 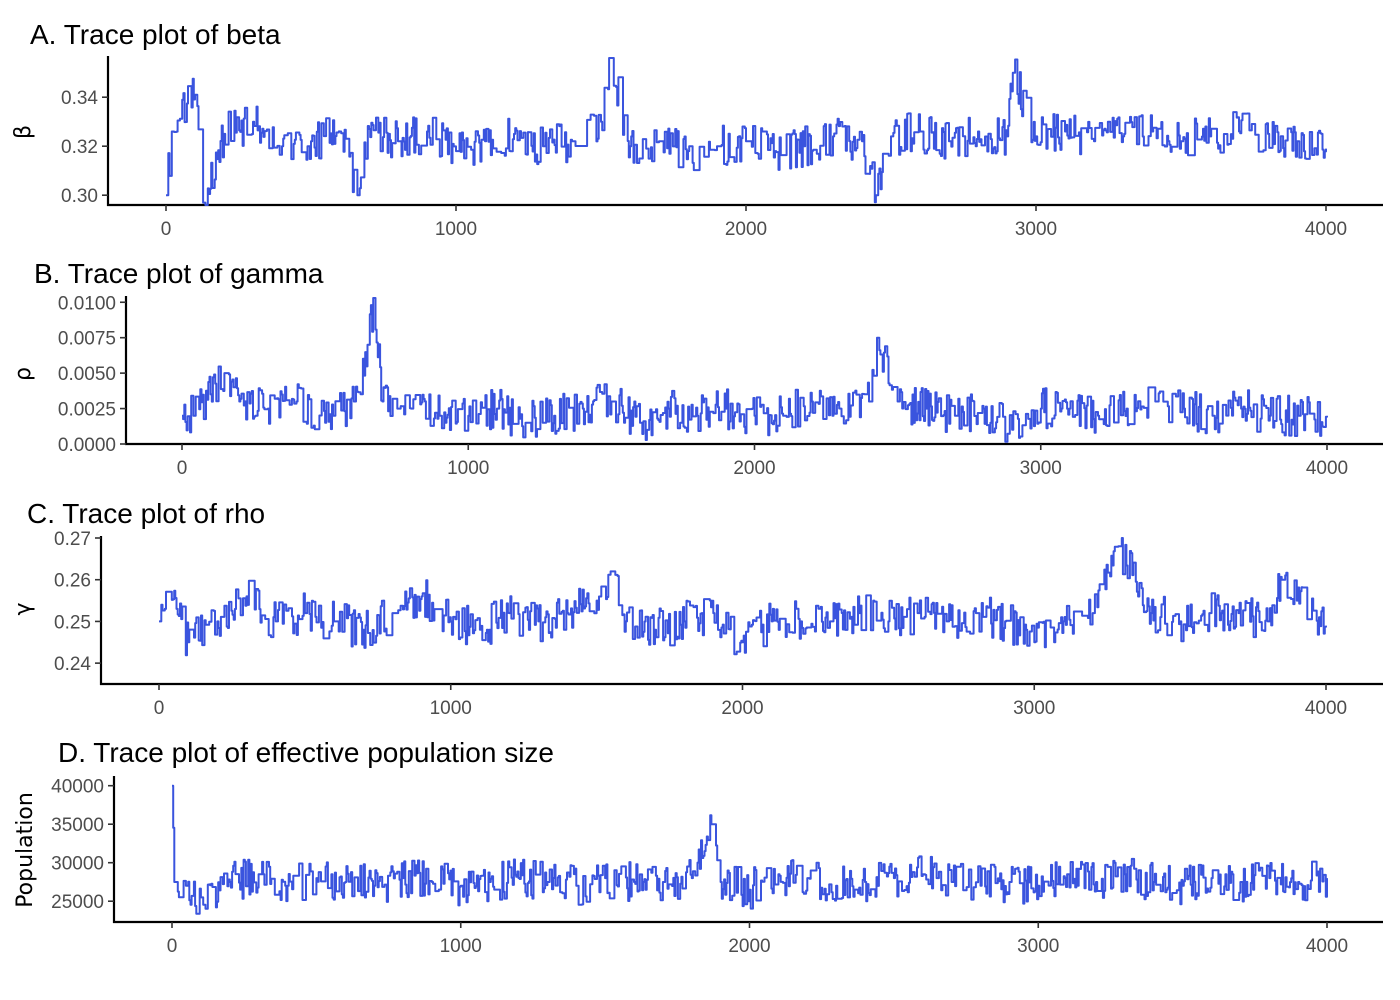 I want to click on y-tick-label: 0.25, so click(x=72, y=622).